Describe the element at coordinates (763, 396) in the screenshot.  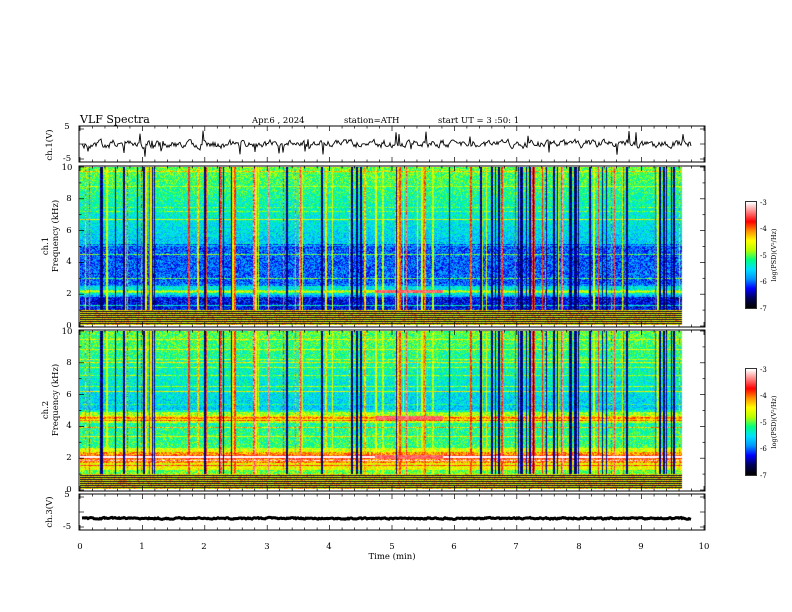
I see `cb2-tick-label: -4` at that location.